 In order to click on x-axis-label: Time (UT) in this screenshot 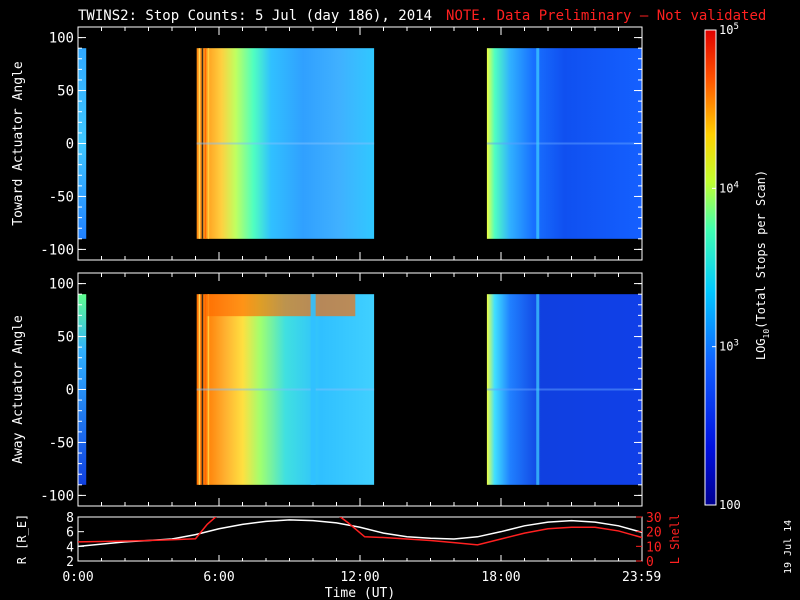, I will do `click(360, 593)`.